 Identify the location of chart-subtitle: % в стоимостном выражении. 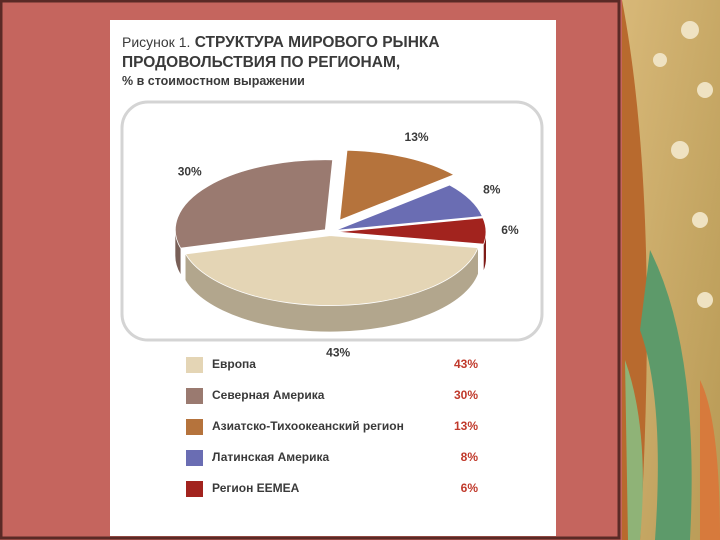
(213, 81).